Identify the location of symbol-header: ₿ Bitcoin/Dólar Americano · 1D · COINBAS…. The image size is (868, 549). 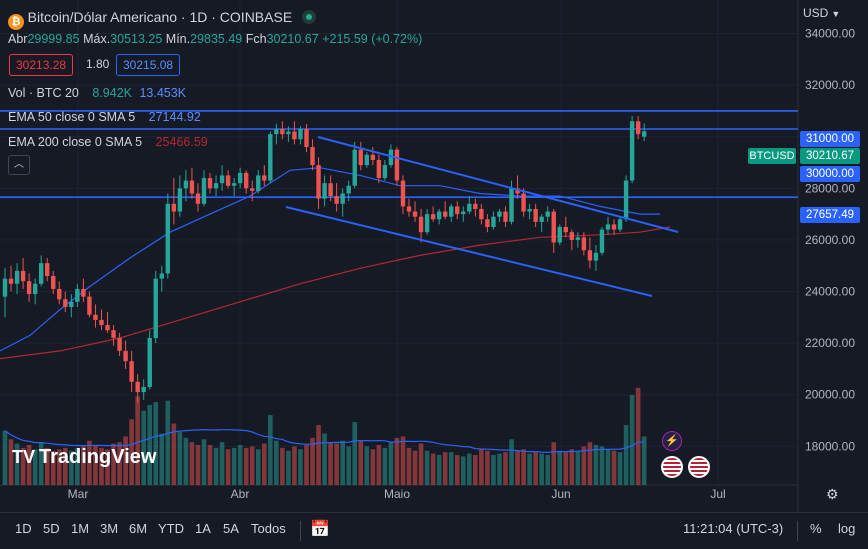
(162, 19).